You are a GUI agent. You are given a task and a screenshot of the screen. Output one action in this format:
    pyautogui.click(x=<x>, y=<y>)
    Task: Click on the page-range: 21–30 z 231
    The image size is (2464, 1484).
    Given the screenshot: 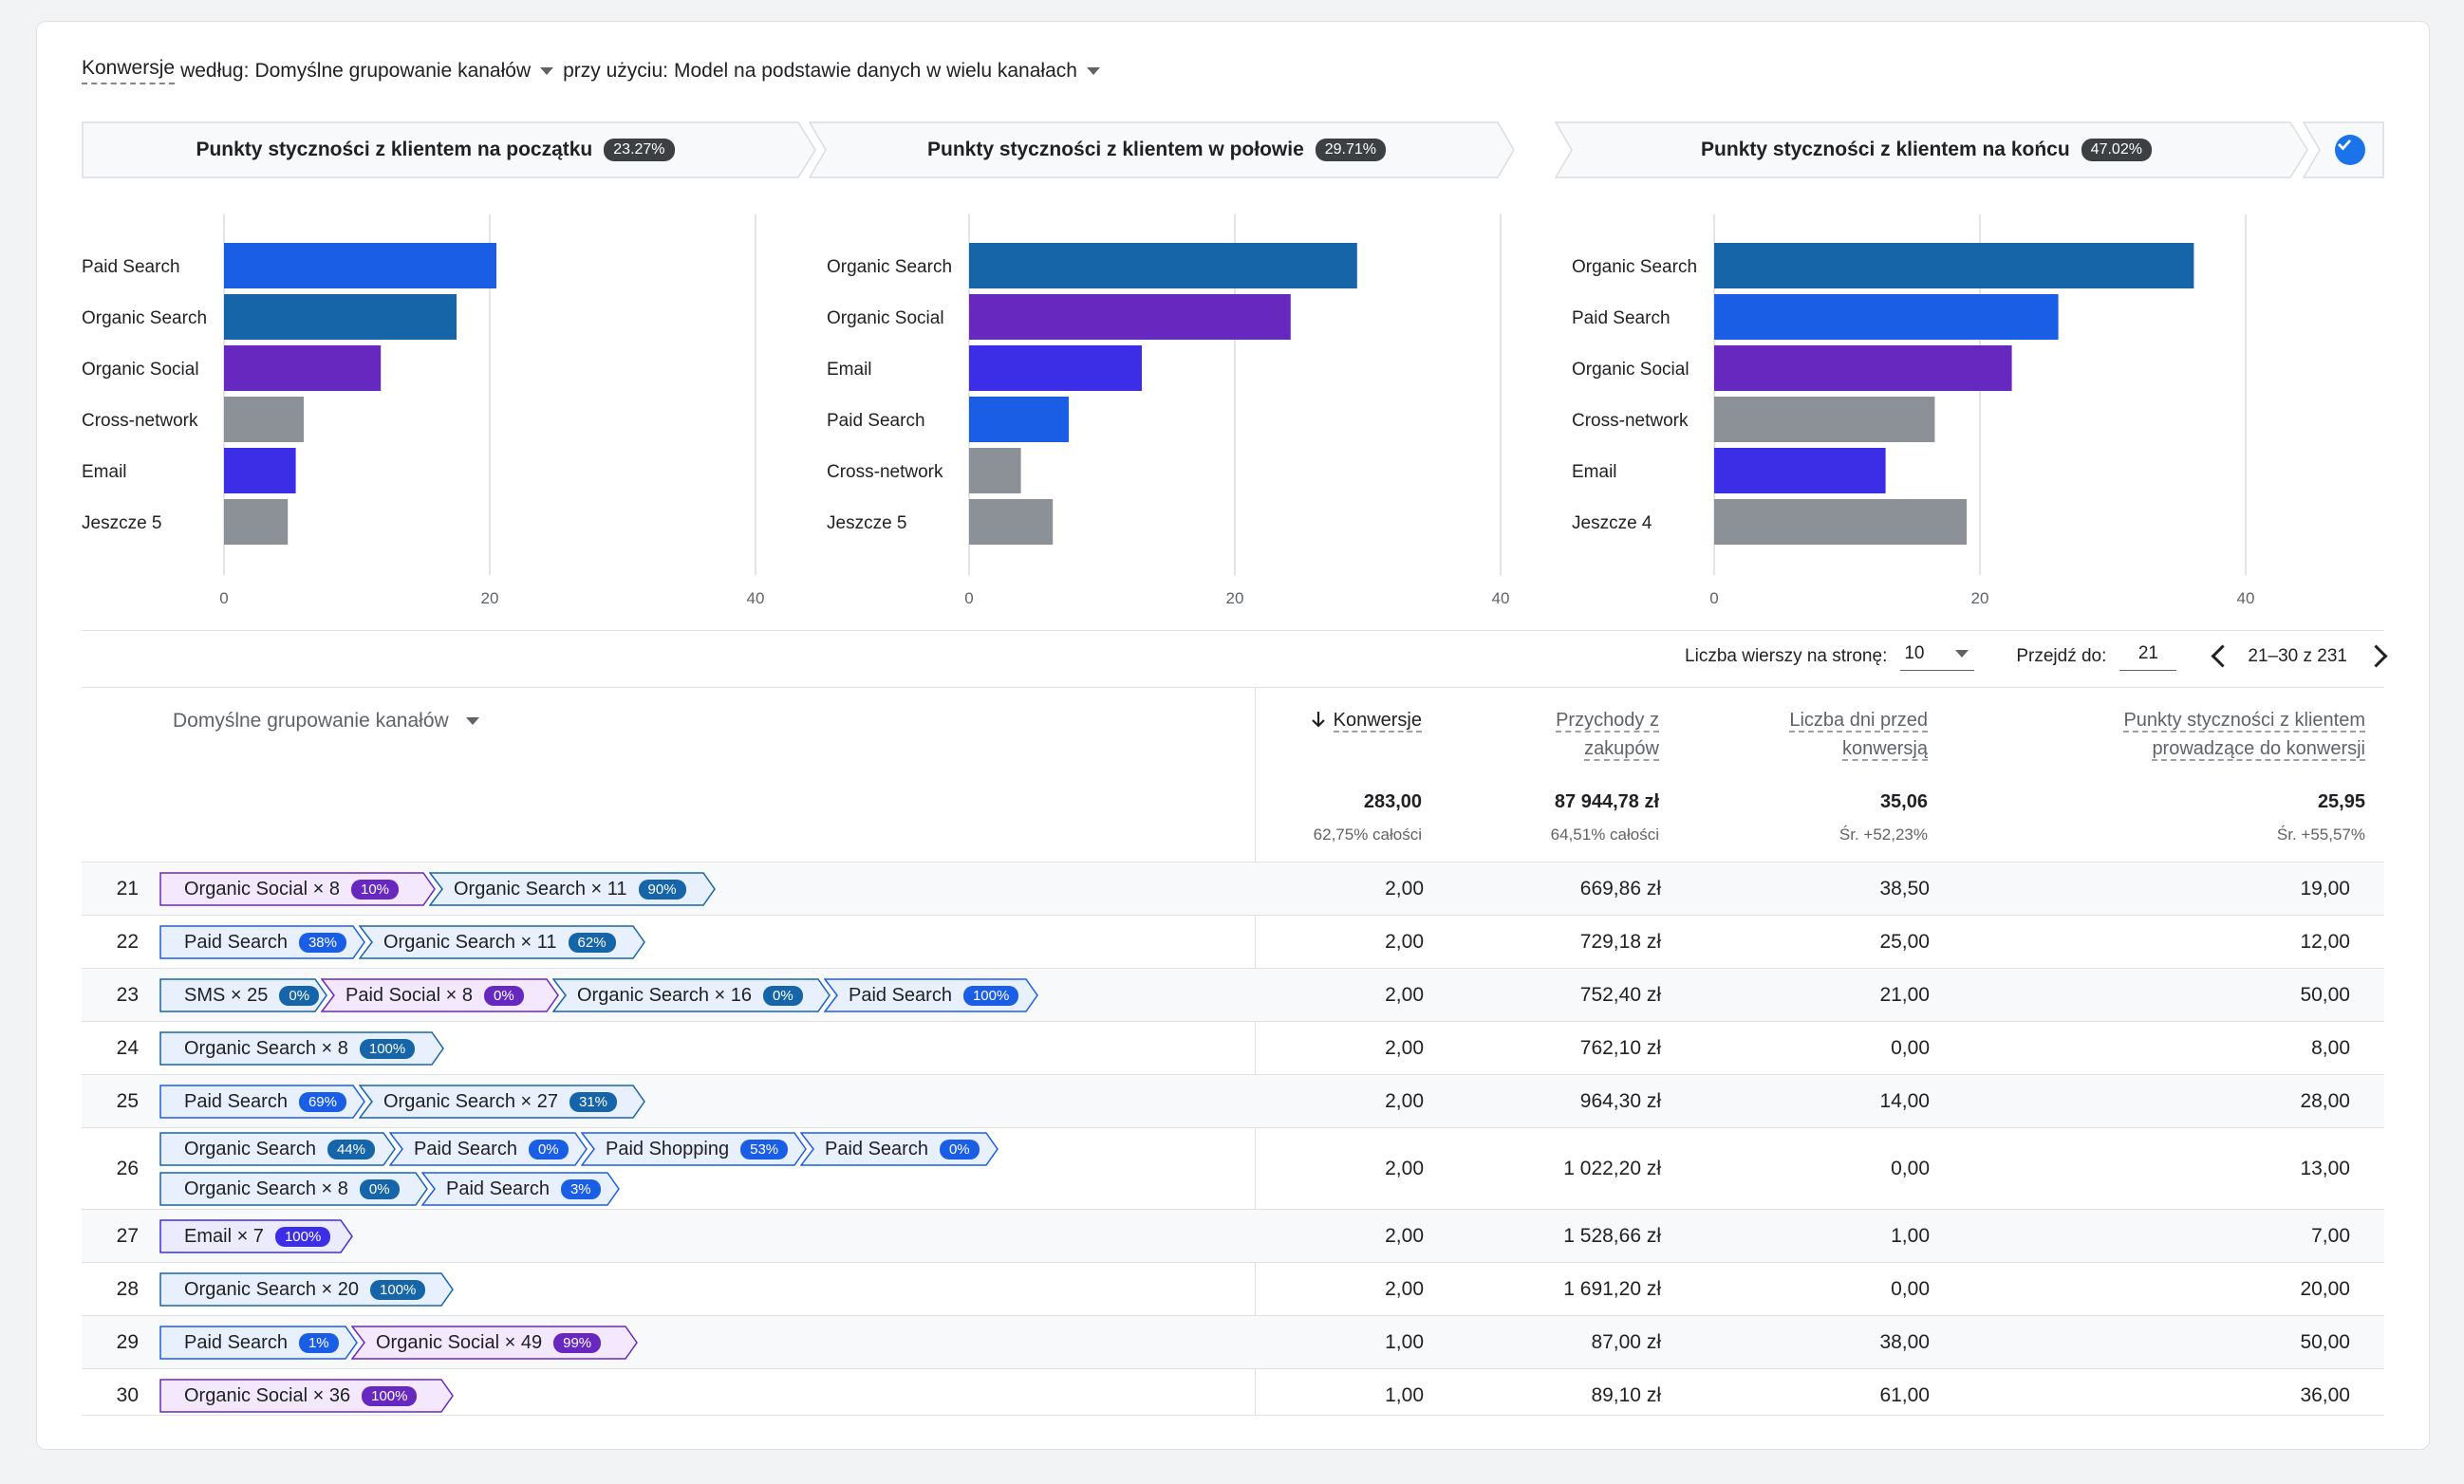 What is the action you would take?
    pyautogui.click(x=2298, y=655)
    